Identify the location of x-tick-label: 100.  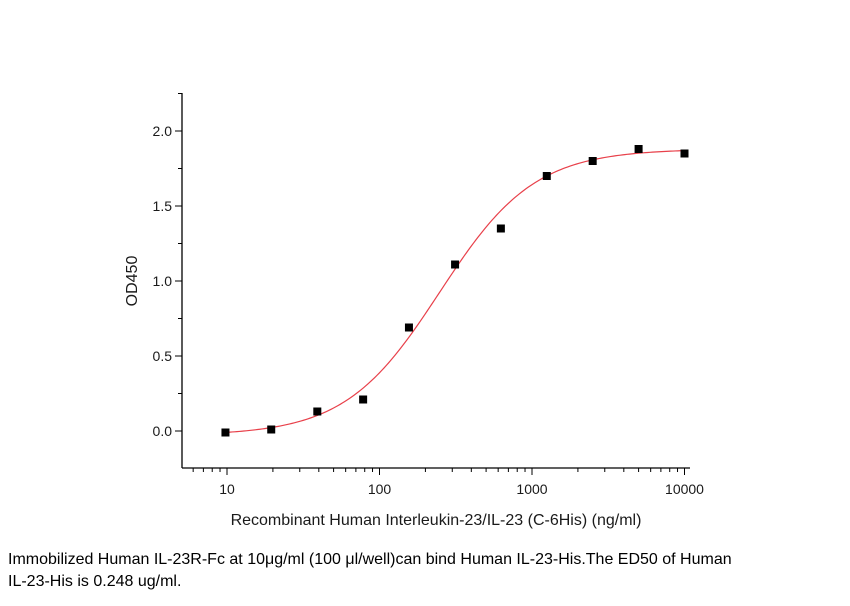
(380, 489).